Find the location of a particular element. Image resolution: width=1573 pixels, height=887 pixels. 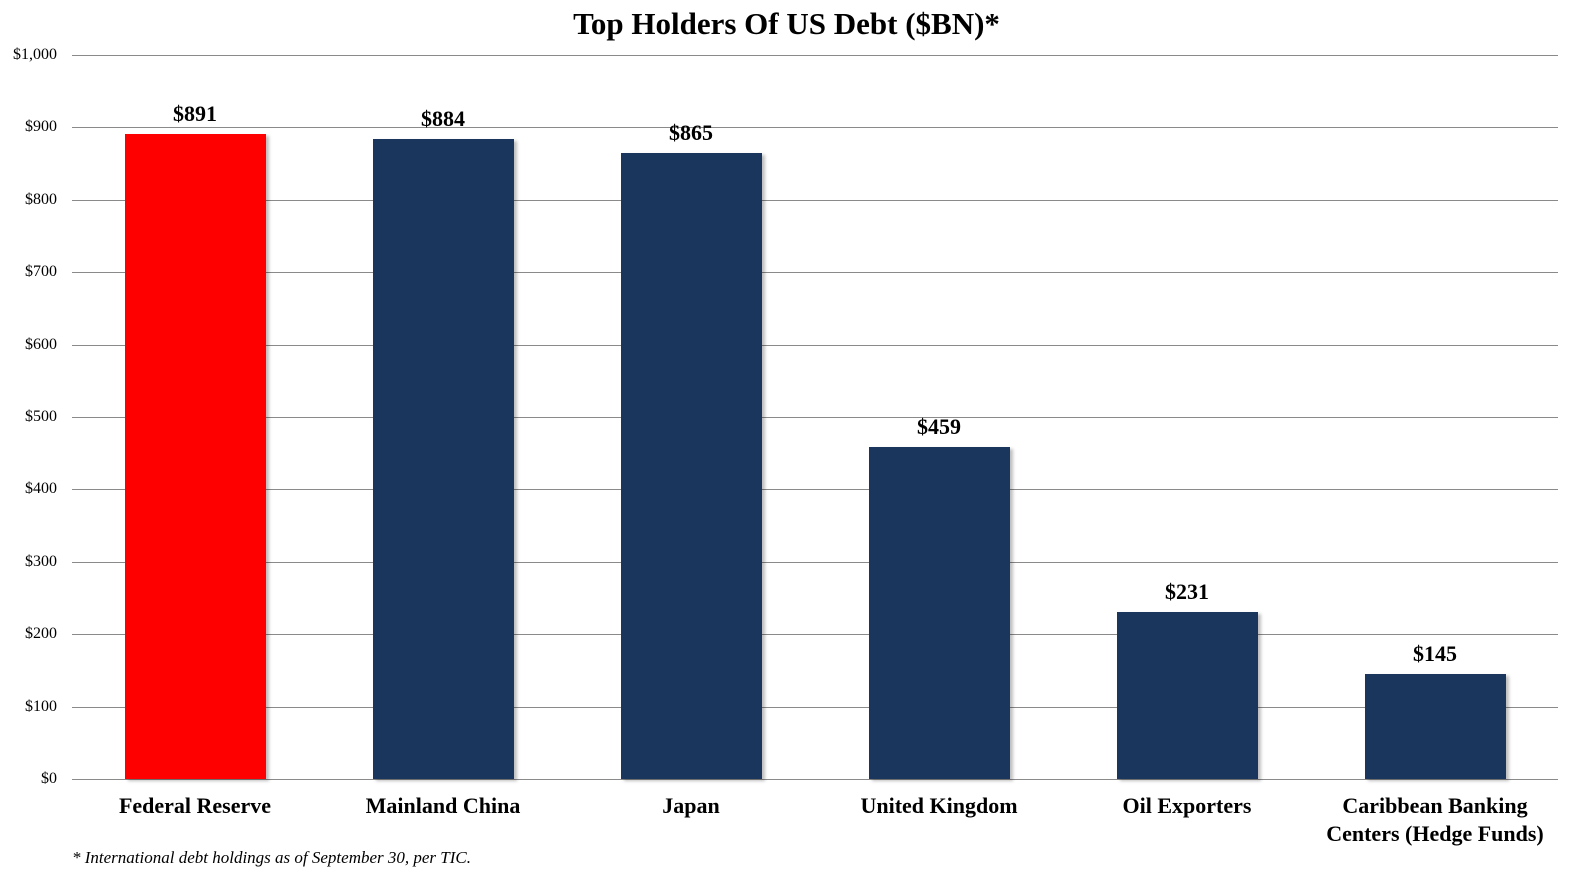

data-label: $884 is located at coordinates (443, 118).